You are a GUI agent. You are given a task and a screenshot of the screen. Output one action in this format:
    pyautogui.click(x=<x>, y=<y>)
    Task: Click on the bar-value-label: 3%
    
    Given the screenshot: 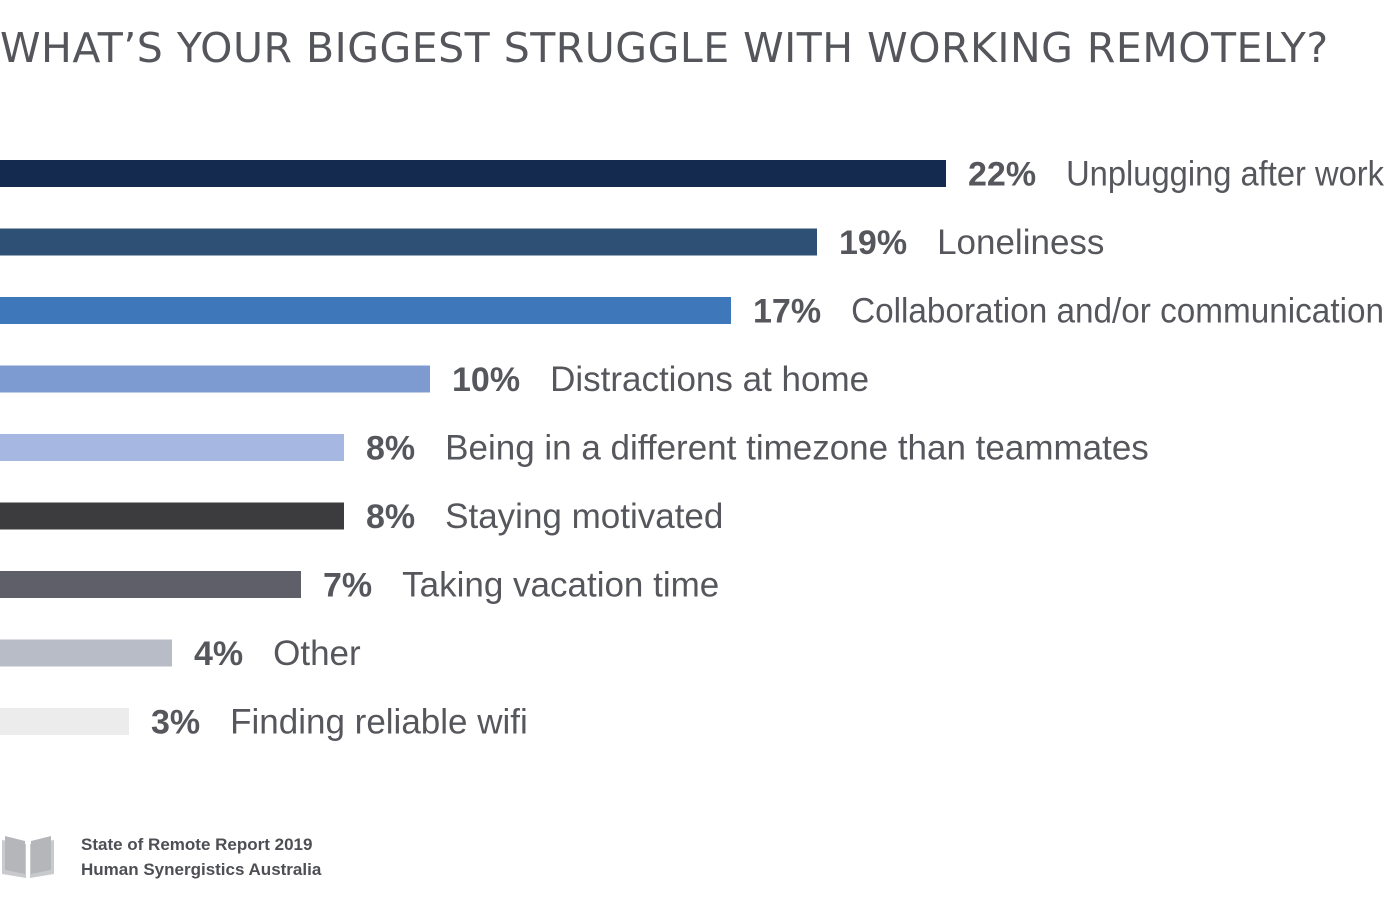 What is the action you would take?
    pyautogui.click(x=175, y=723)
    